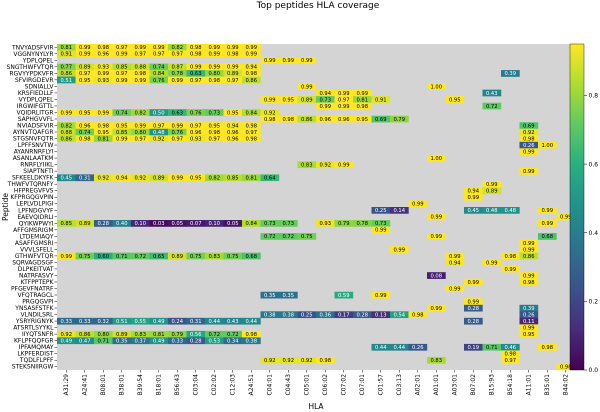 The height and width of the screenshot is (412, 600). Describe the element at coordinates (122, 133) in the screenshot. I see `cell-value-label: 0.85` at that location.